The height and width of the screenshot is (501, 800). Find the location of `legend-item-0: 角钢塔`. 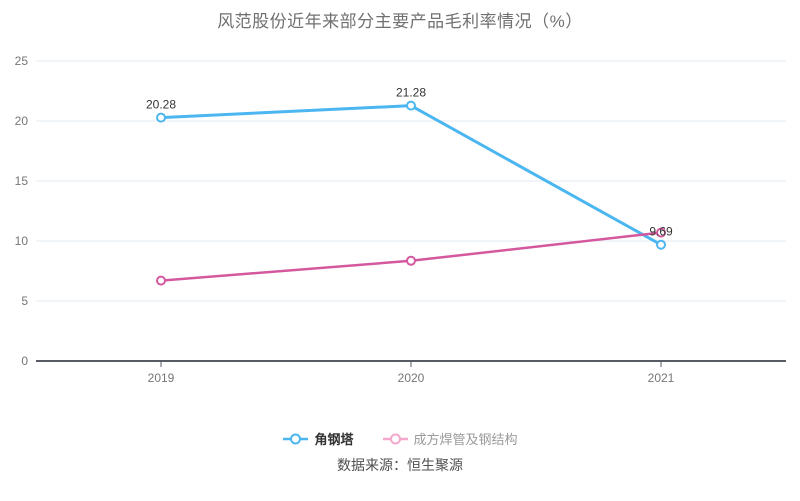

legend-item-0: 角钢塔 is located at coordinates (318, 438).